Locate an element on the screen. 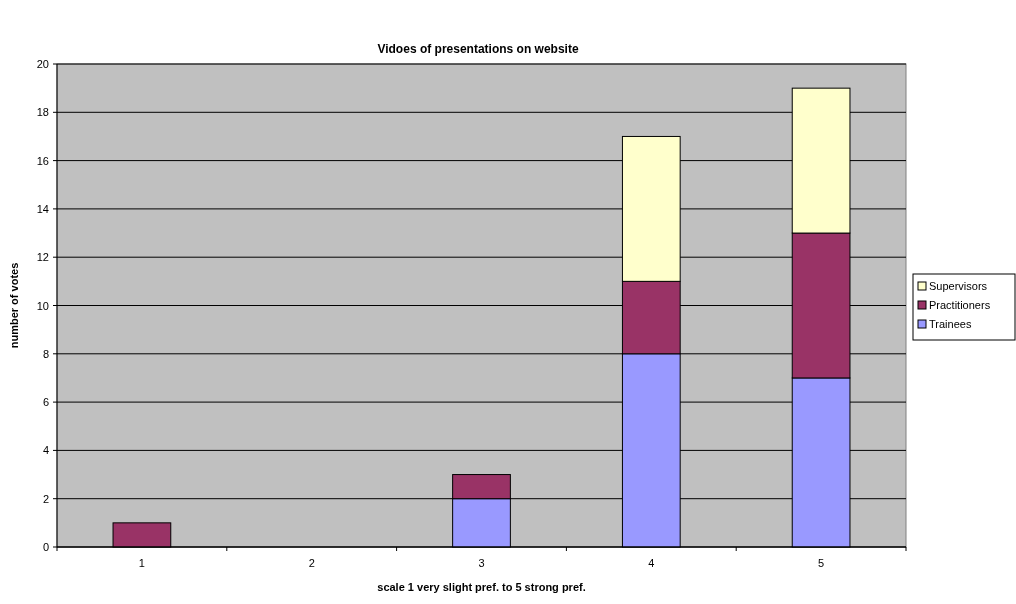  y-axis-title: number of votes is located at coordinates (14, 305).